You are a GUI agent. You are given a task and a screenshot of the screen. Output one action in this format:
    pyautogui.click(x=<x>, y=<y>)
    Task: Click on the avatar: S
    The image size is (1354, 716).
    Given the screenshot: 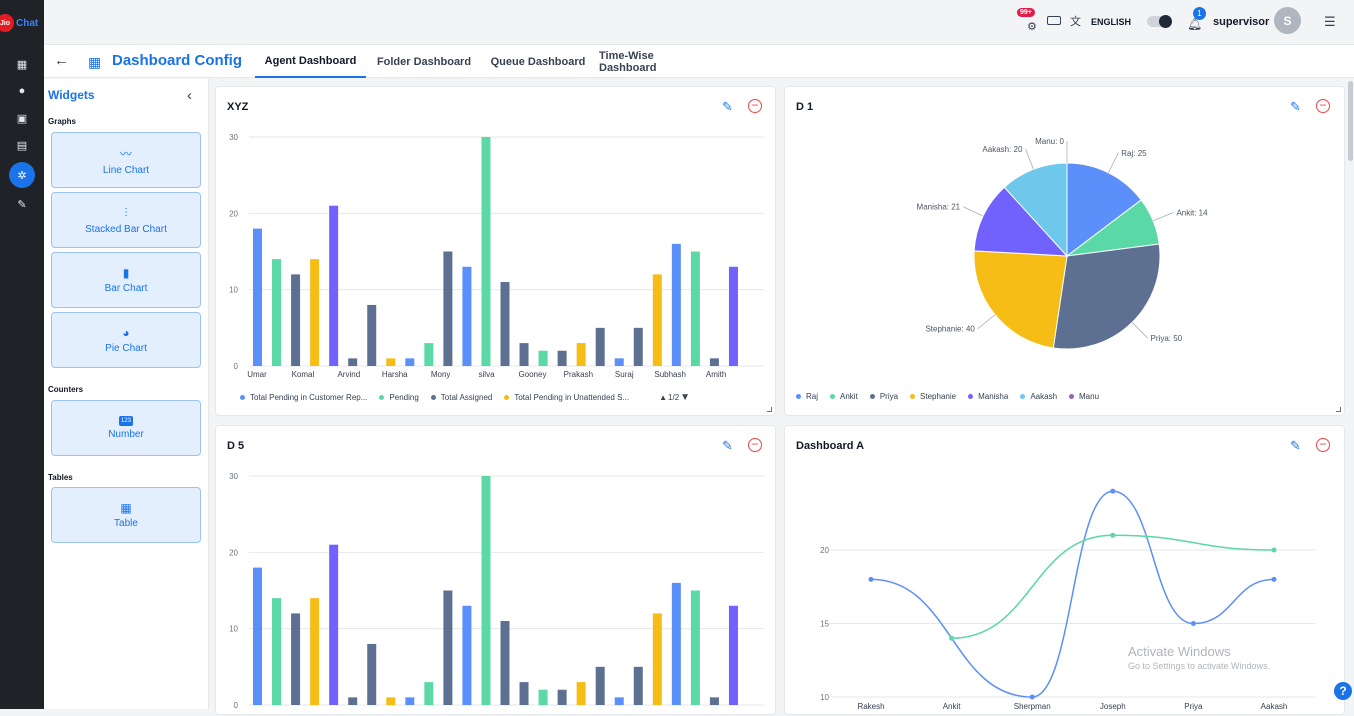 What is the action you would take?
    pyautogui.click(x=1287, y=20)
    